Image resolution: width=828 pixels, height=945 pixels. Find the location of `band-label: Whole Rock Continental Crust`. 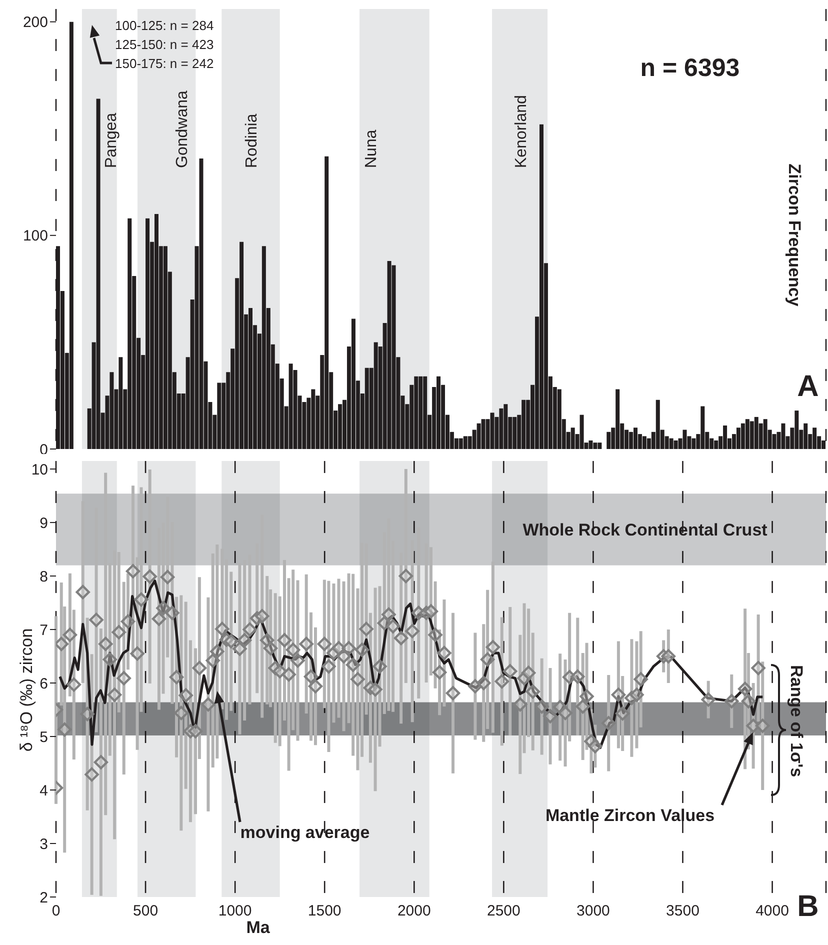

band-label: Whole Rock Continental Crust is located at coordinates (645, 530).